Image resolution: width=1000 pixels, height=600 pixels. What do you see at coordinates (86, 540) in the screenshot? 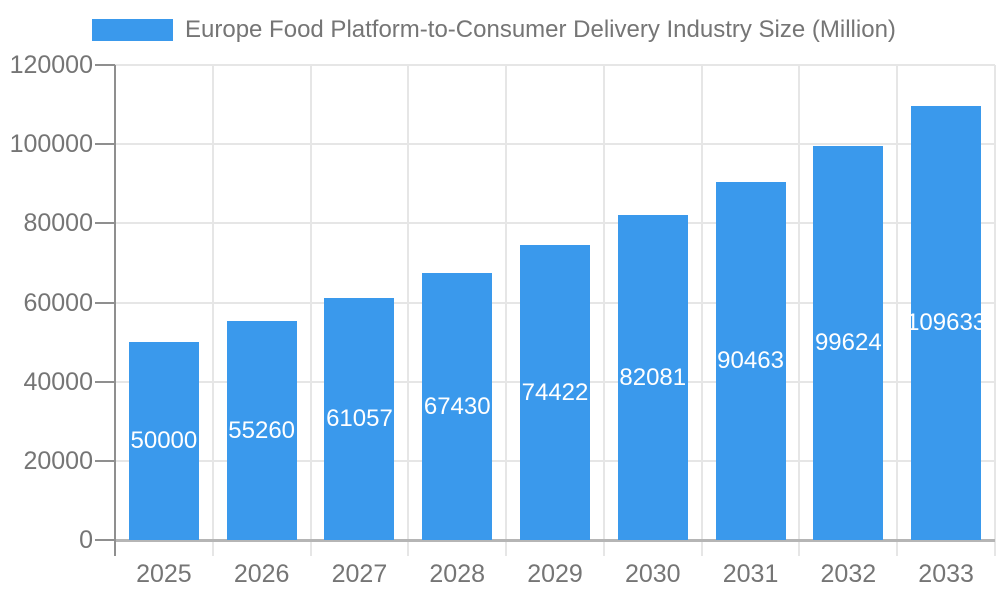
I see `y-axis-tick-label: 0` at bounding box center [86, 540].